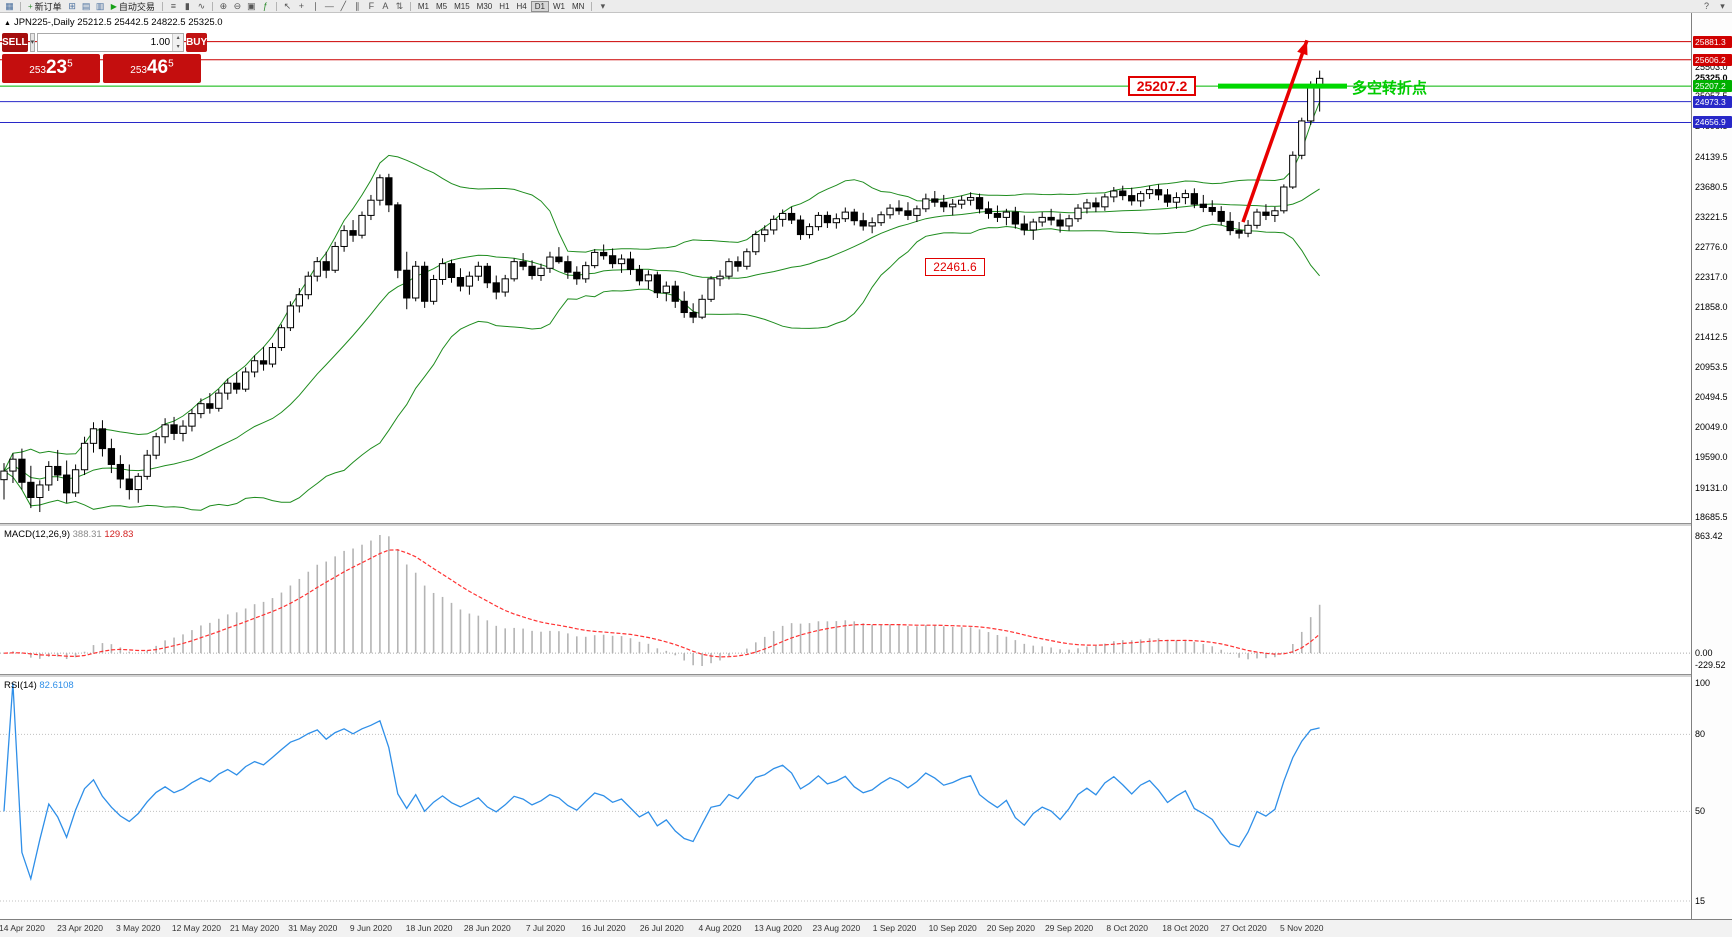 The image size is (1732, 937). What do you see at coordinates (37, 534) in the screenshot?
I see `macd-label: MACD(12,26,9)` at bounding box center [37, 534].